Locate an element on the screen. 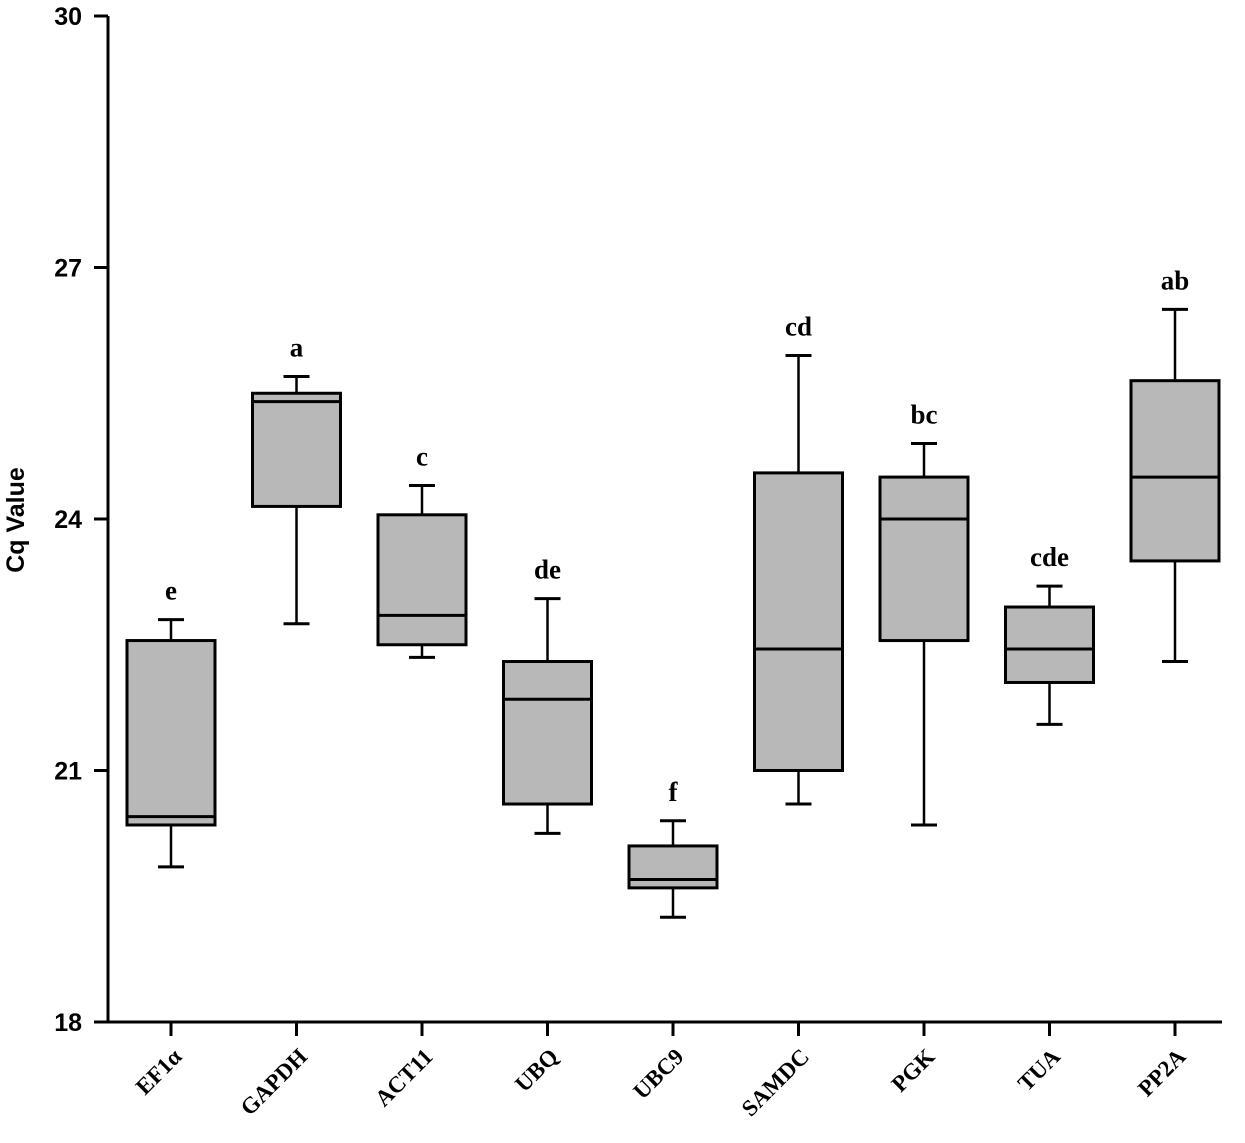  box-group: e is located at coordinates (171, 722).